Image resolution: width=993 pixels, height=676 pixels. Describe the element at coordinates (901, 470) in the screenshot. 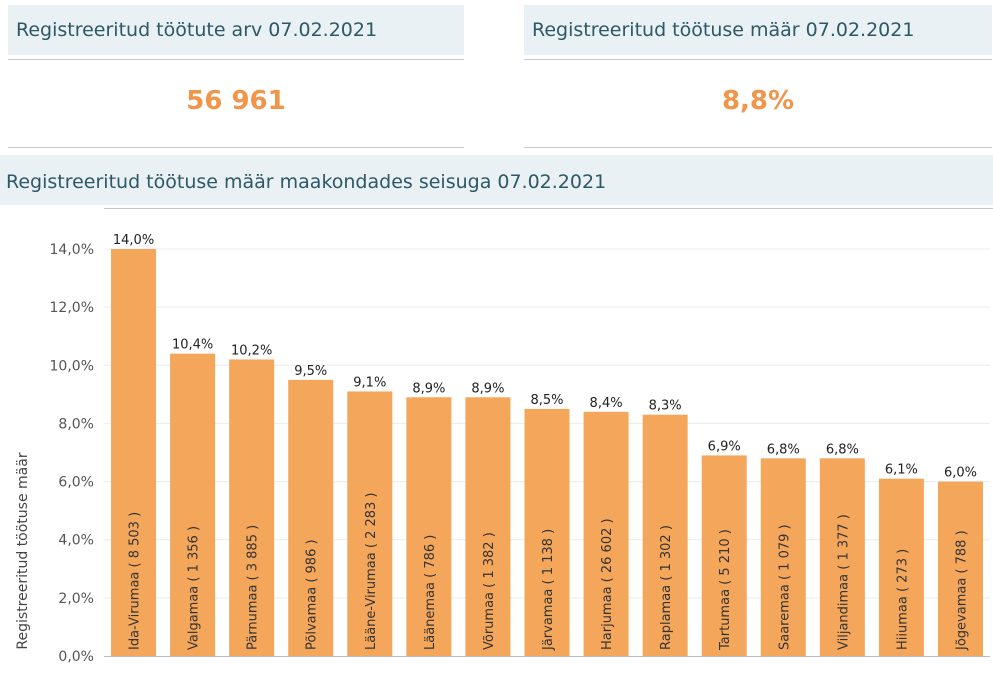

I see `value-label: 6,1%` at that location.